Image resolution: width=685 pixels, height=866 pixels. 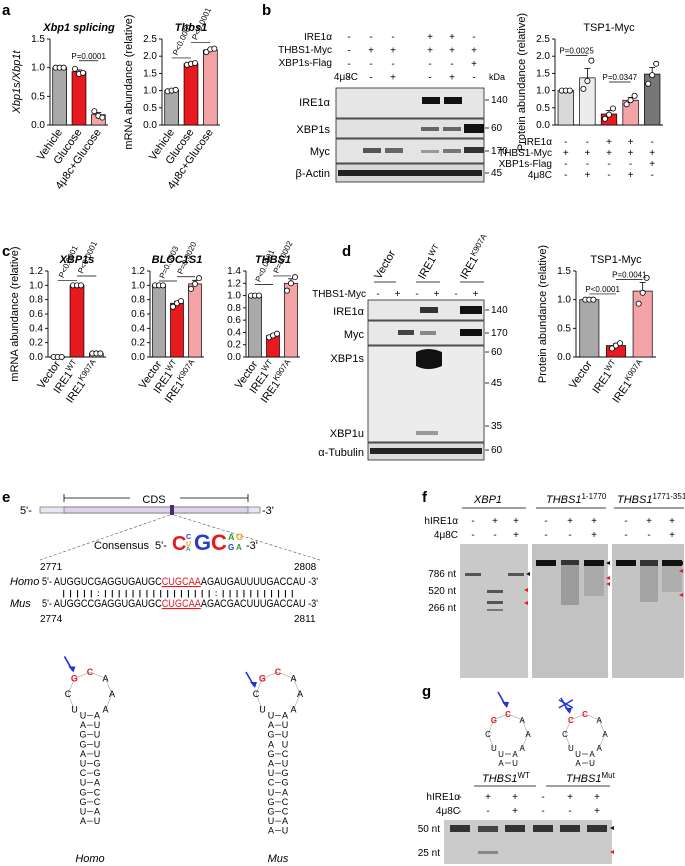 What do you see at coordinates (612, 852) in the screenshot?
I see `arrow` at bounding box center [612, 852].